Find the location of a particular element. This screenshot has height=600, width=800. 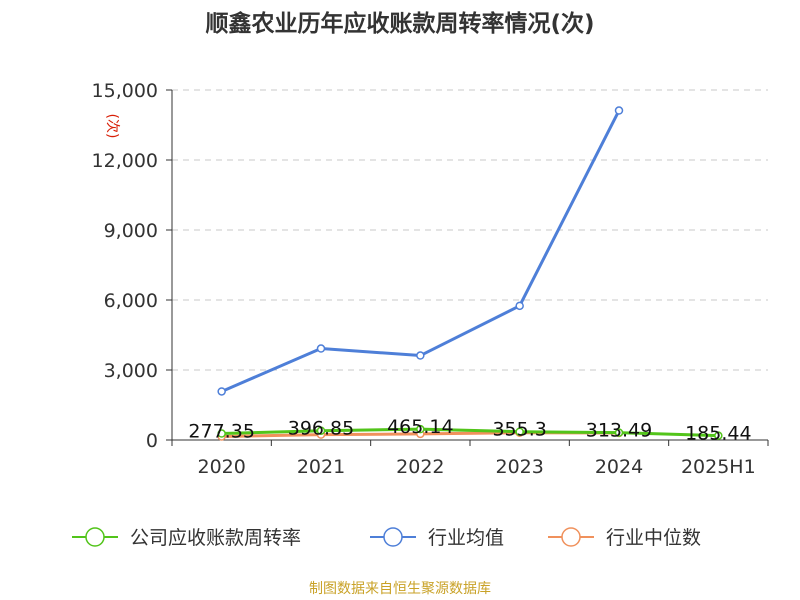

data-label: 277.35 is located at coordinates (221, 432).